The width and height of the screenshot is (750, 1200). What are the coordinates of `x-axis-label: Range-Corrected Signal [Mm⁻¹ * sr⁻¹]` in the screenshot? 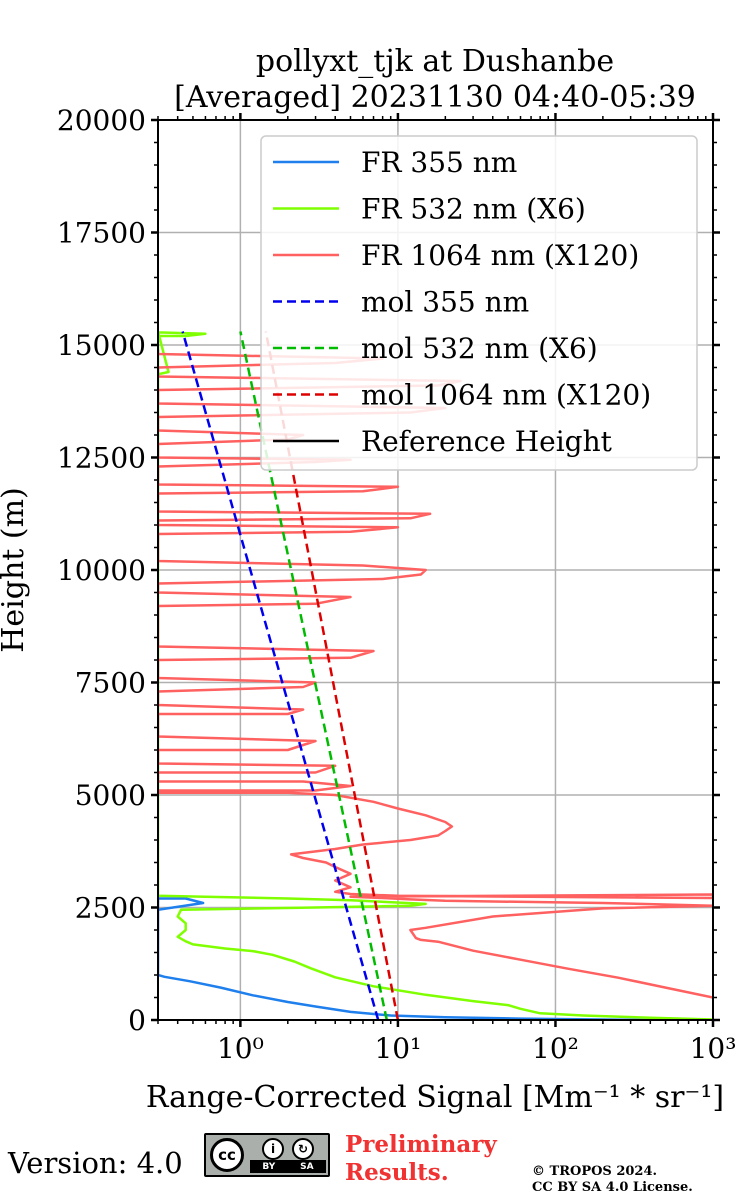 It's located at (435, 1097).